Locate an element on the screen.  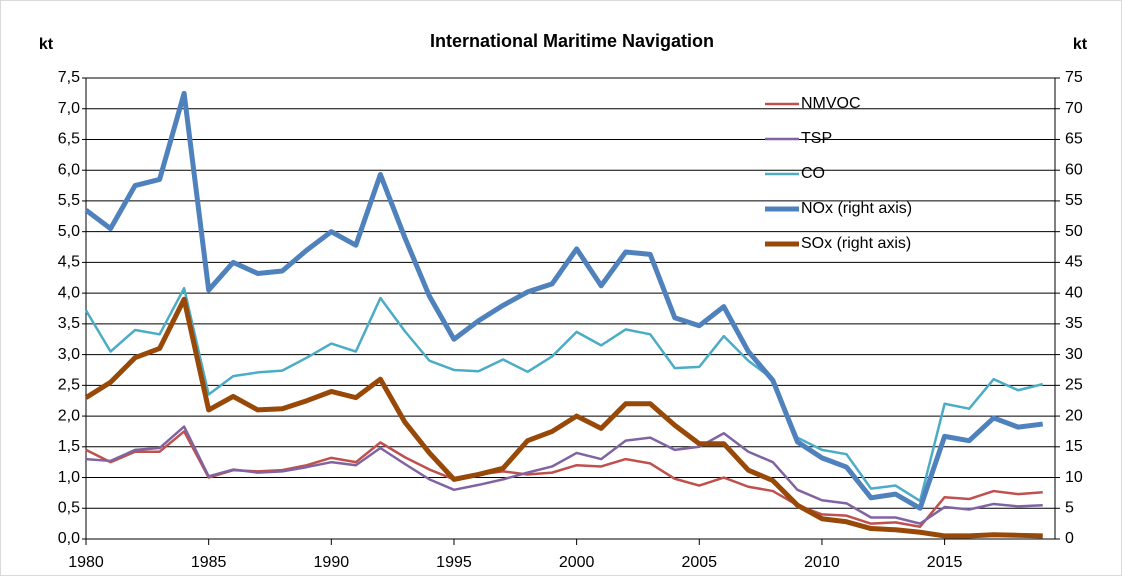
legend-label: TSP is located at coordinates (816, 138).